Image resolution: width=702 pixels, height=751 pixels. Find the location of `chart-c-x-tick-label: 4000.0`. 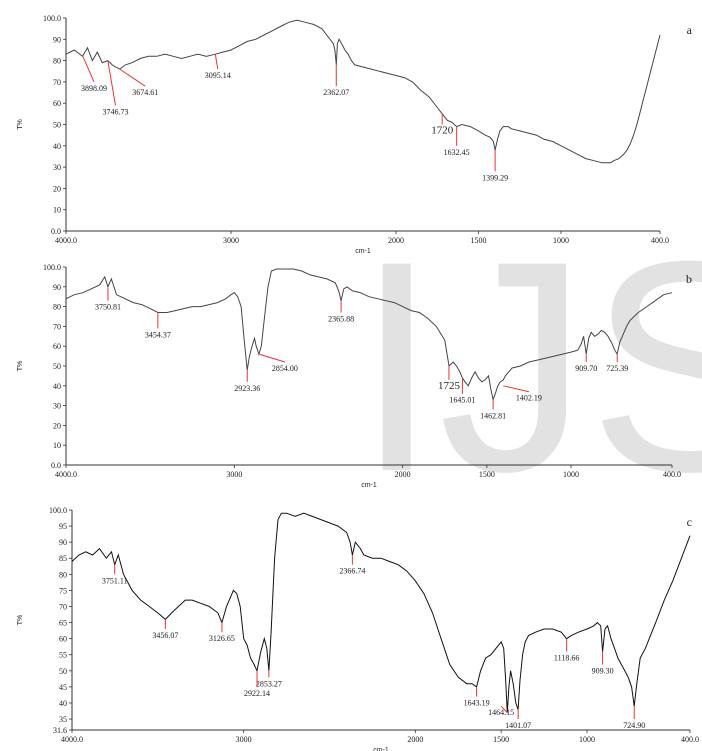

chart-c-x-tick-label: 4000.0 is located at coordinates (72, 739).